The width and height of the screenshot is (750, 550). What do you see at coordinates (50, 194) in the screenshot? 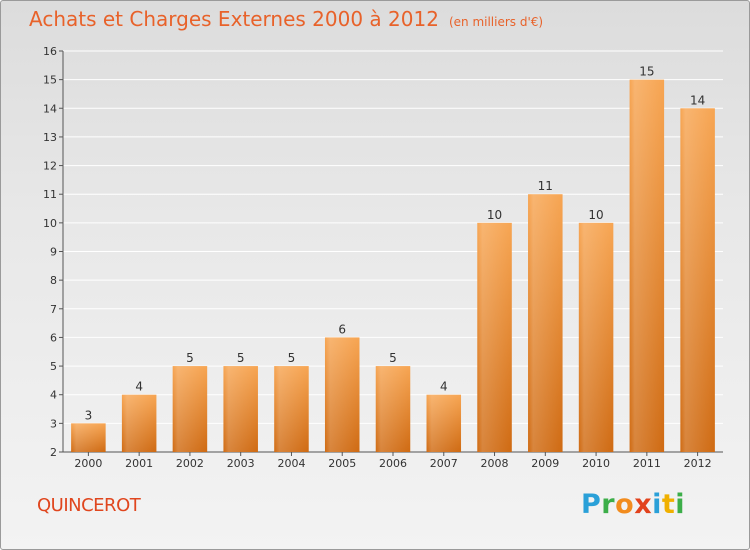
I see `y-tick-label: 11` at bounding box center [50, 194].